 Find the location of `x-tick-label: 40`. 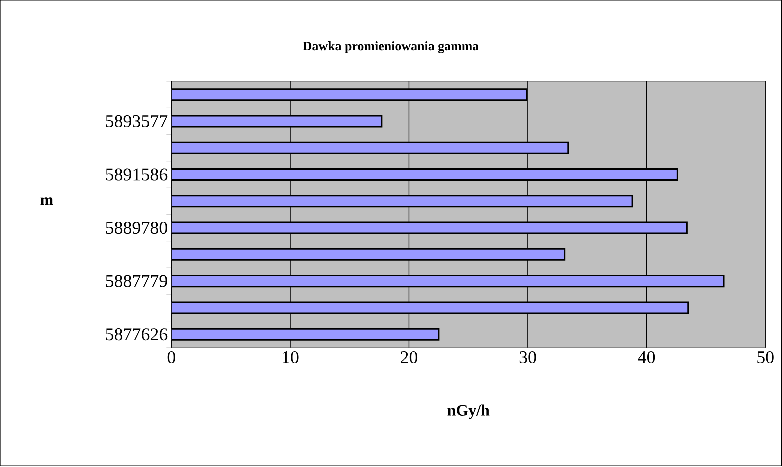

x-tick-label: 40 is located at coordinates (647, 358).